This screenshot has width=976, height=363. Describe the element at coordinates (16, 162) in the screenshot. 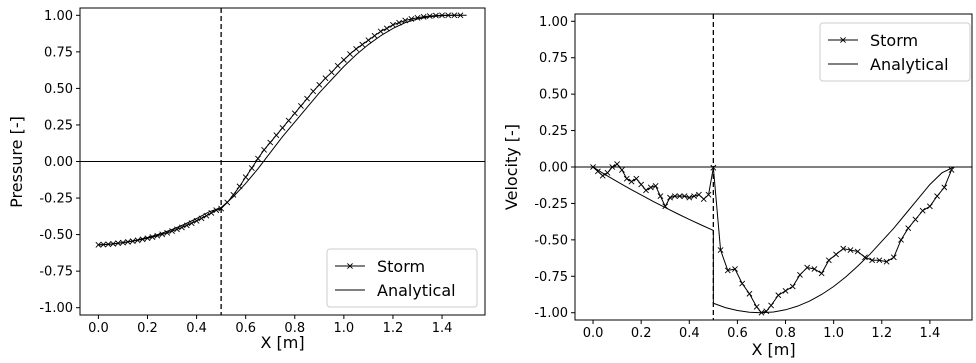

I see `y-axis-label: Pressure [-]` at that location.